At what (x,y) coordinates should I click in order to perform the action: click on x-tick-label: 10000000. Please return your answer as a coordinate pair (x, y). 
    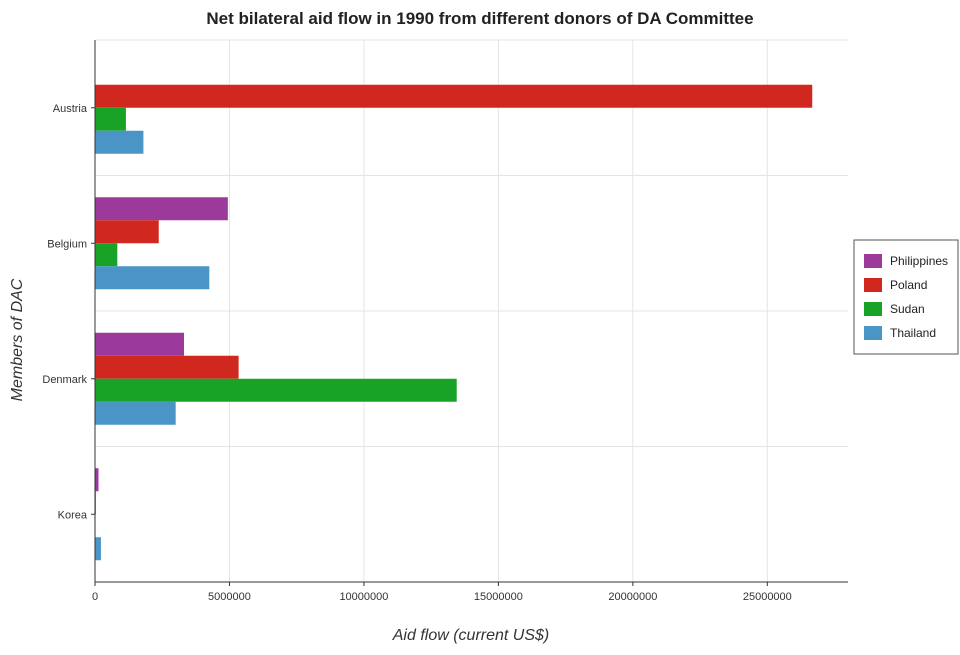
    Looking at the image, I should click on (363, 597).